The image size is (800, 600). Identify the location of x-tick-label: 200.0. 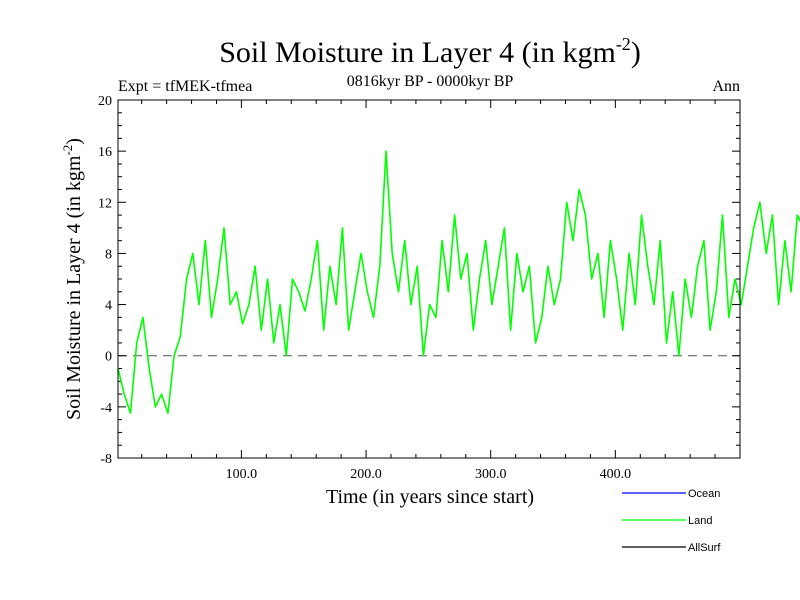
(366, 474).